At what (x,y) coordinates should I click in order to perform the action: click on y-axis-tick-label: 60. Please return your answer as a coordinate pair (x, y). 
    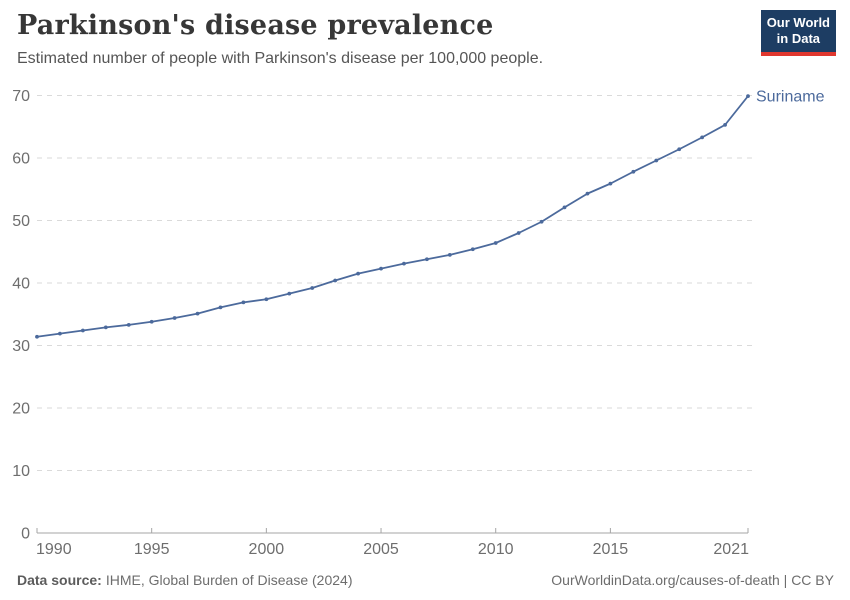
    Looking at the image, I should click on (21, 159).